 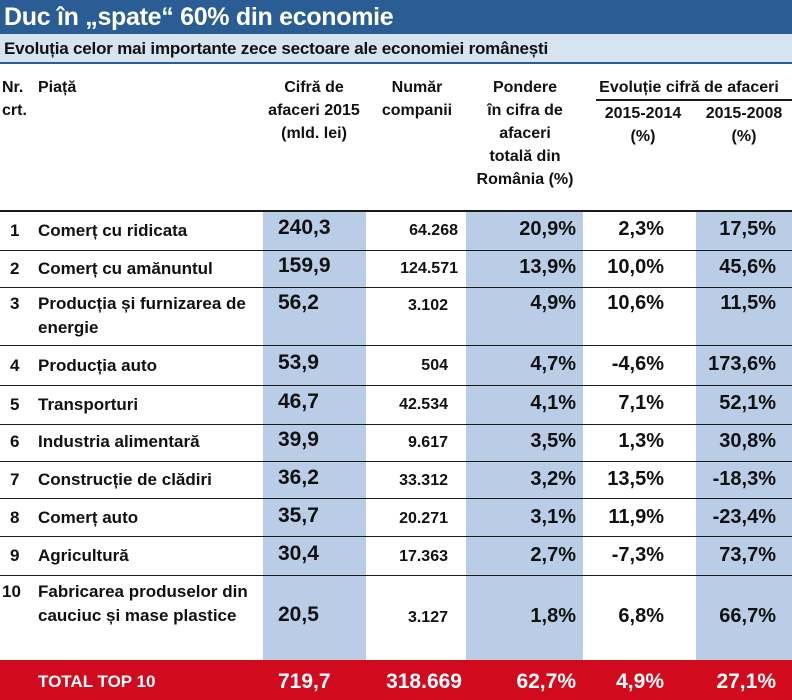 What do you see at coordinates (641, 441) in the screenshot?
I see `row-ev1: 1,3%` at bounding box center [641, 441].